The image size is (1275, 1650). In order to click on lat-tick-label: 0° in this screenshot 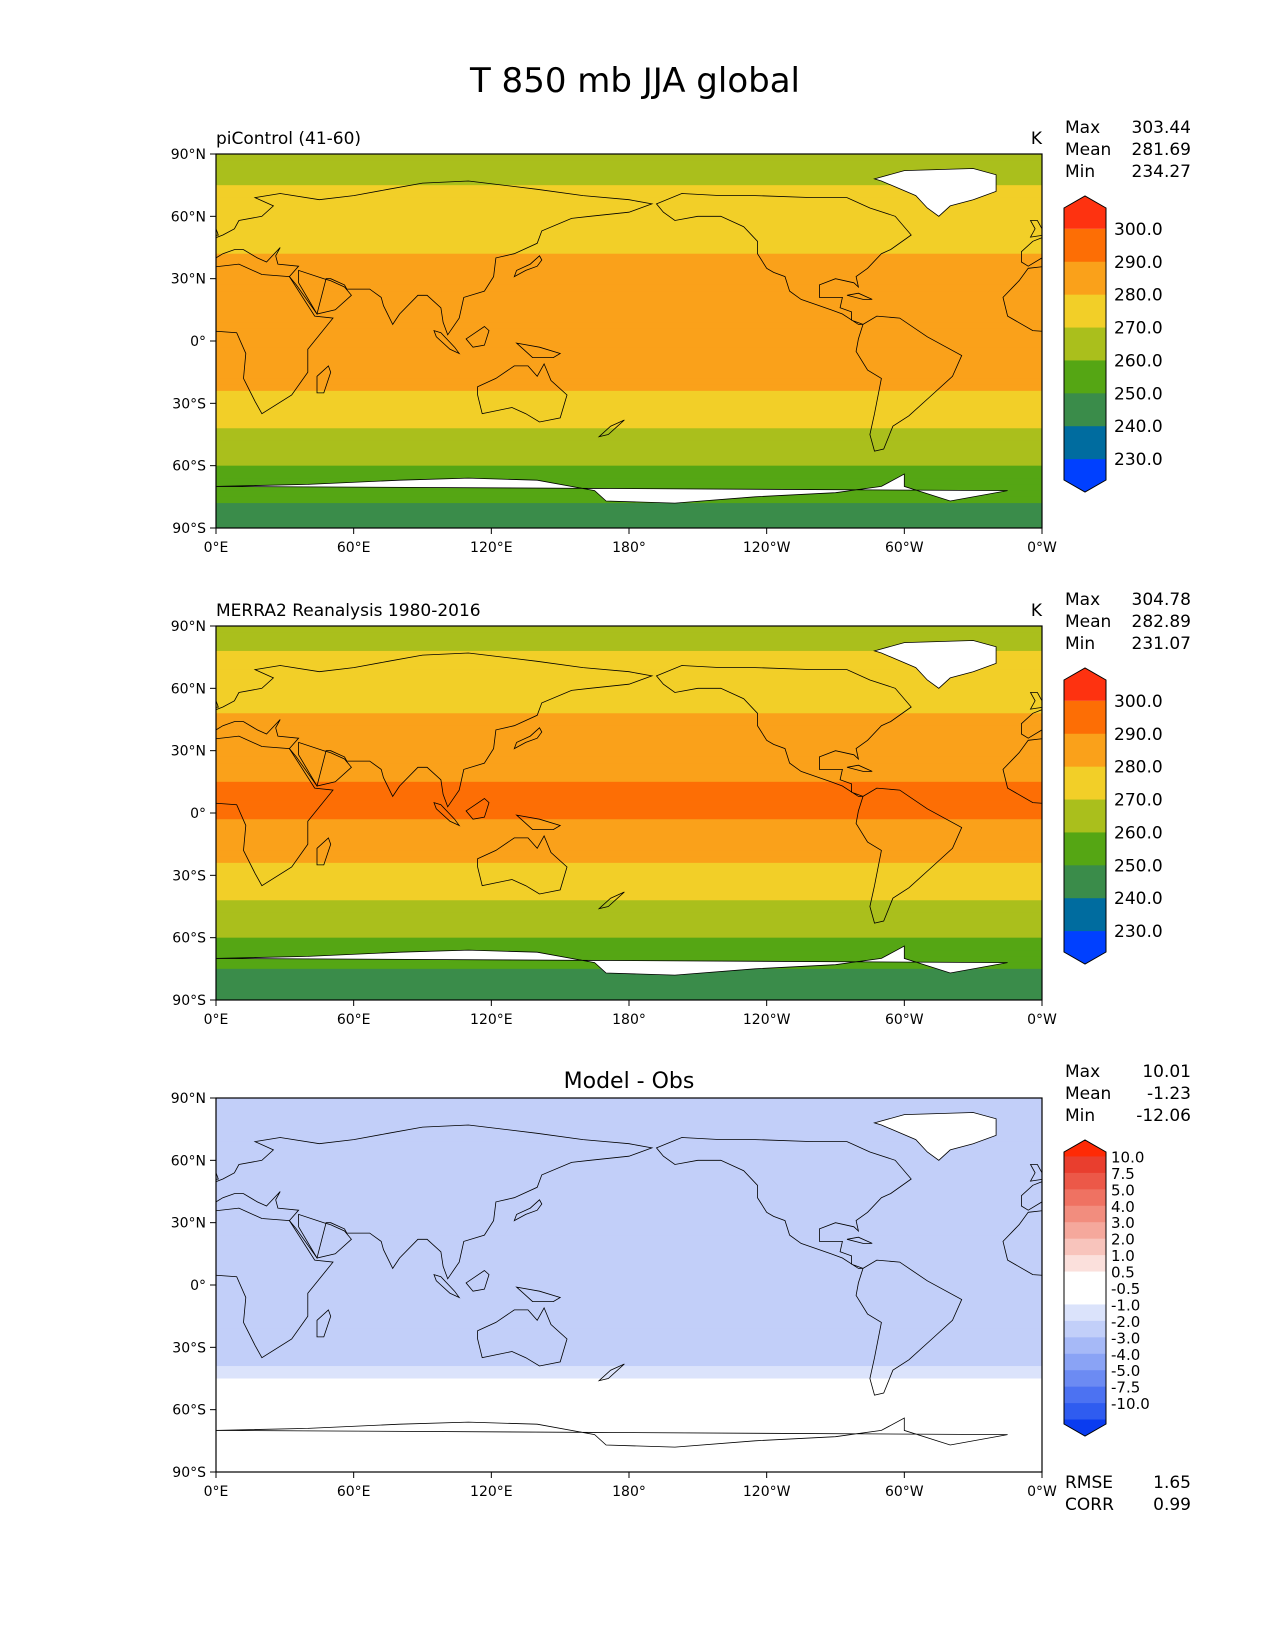, I will do `click(198, 1286)`.